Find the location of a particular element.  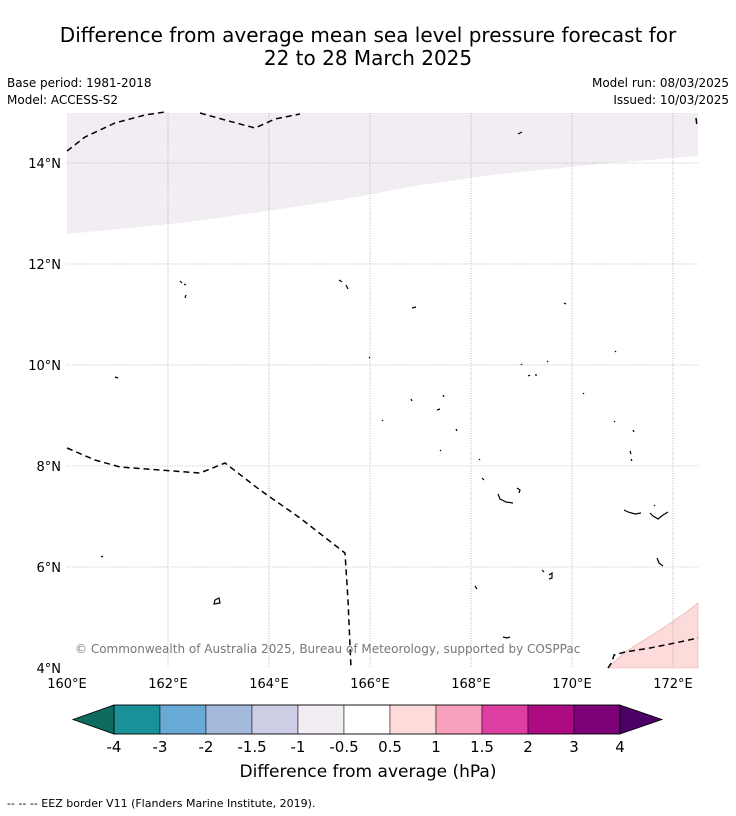

anomaly-region-negative is located at coordinates (382, 173).